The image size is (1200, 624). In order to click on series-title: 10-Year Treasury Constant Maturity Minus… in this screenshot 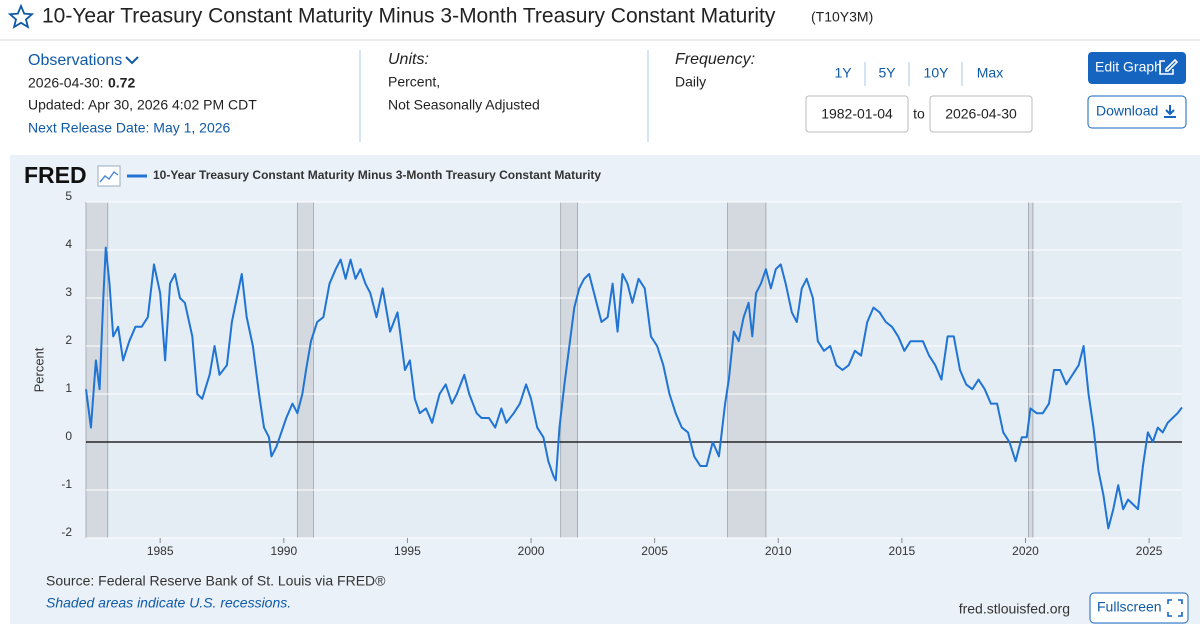, I will do `click(409, 16)`.